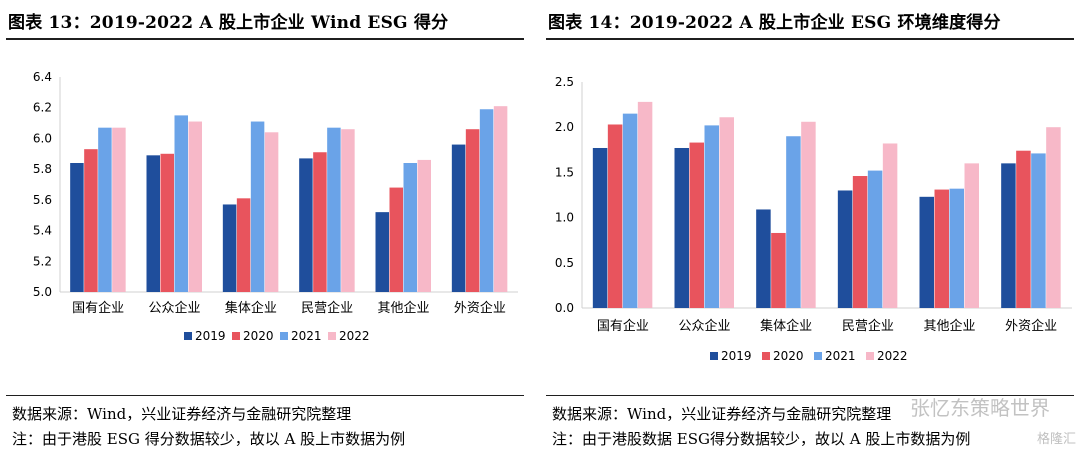  I want to click on left-title-rule, so click(265, 39).